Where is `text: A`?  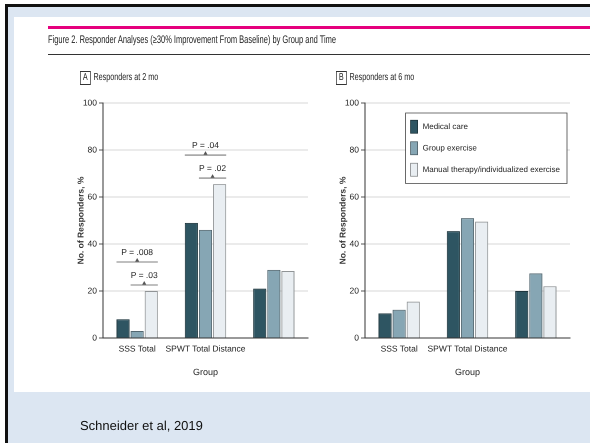
text: A is located at coordinates (85, 78).